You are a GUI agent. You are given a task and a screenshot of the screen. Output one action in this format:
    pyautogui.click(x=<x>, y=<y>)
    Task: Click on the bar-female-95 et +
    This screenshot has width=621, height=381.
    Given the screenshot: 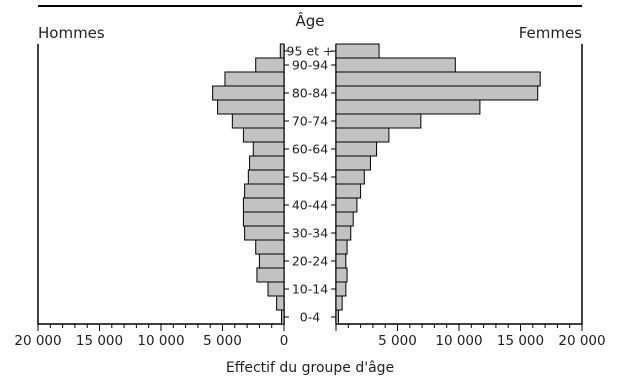 What is the action you would take?
    pyautogui.click(x=357, y=51)
    